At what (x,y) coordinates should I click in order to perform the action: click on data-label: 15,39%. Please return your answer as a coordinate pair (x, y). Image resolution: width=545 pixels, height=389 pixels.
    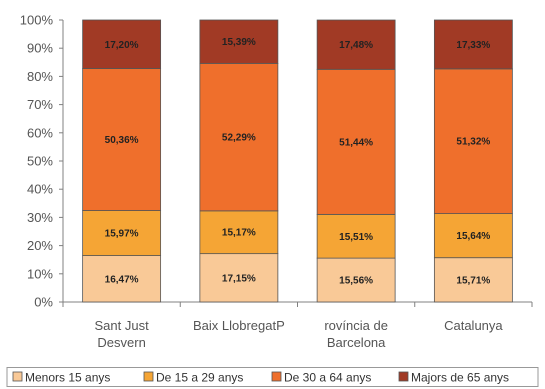
    Looking at the image, I should click on (239, 42).